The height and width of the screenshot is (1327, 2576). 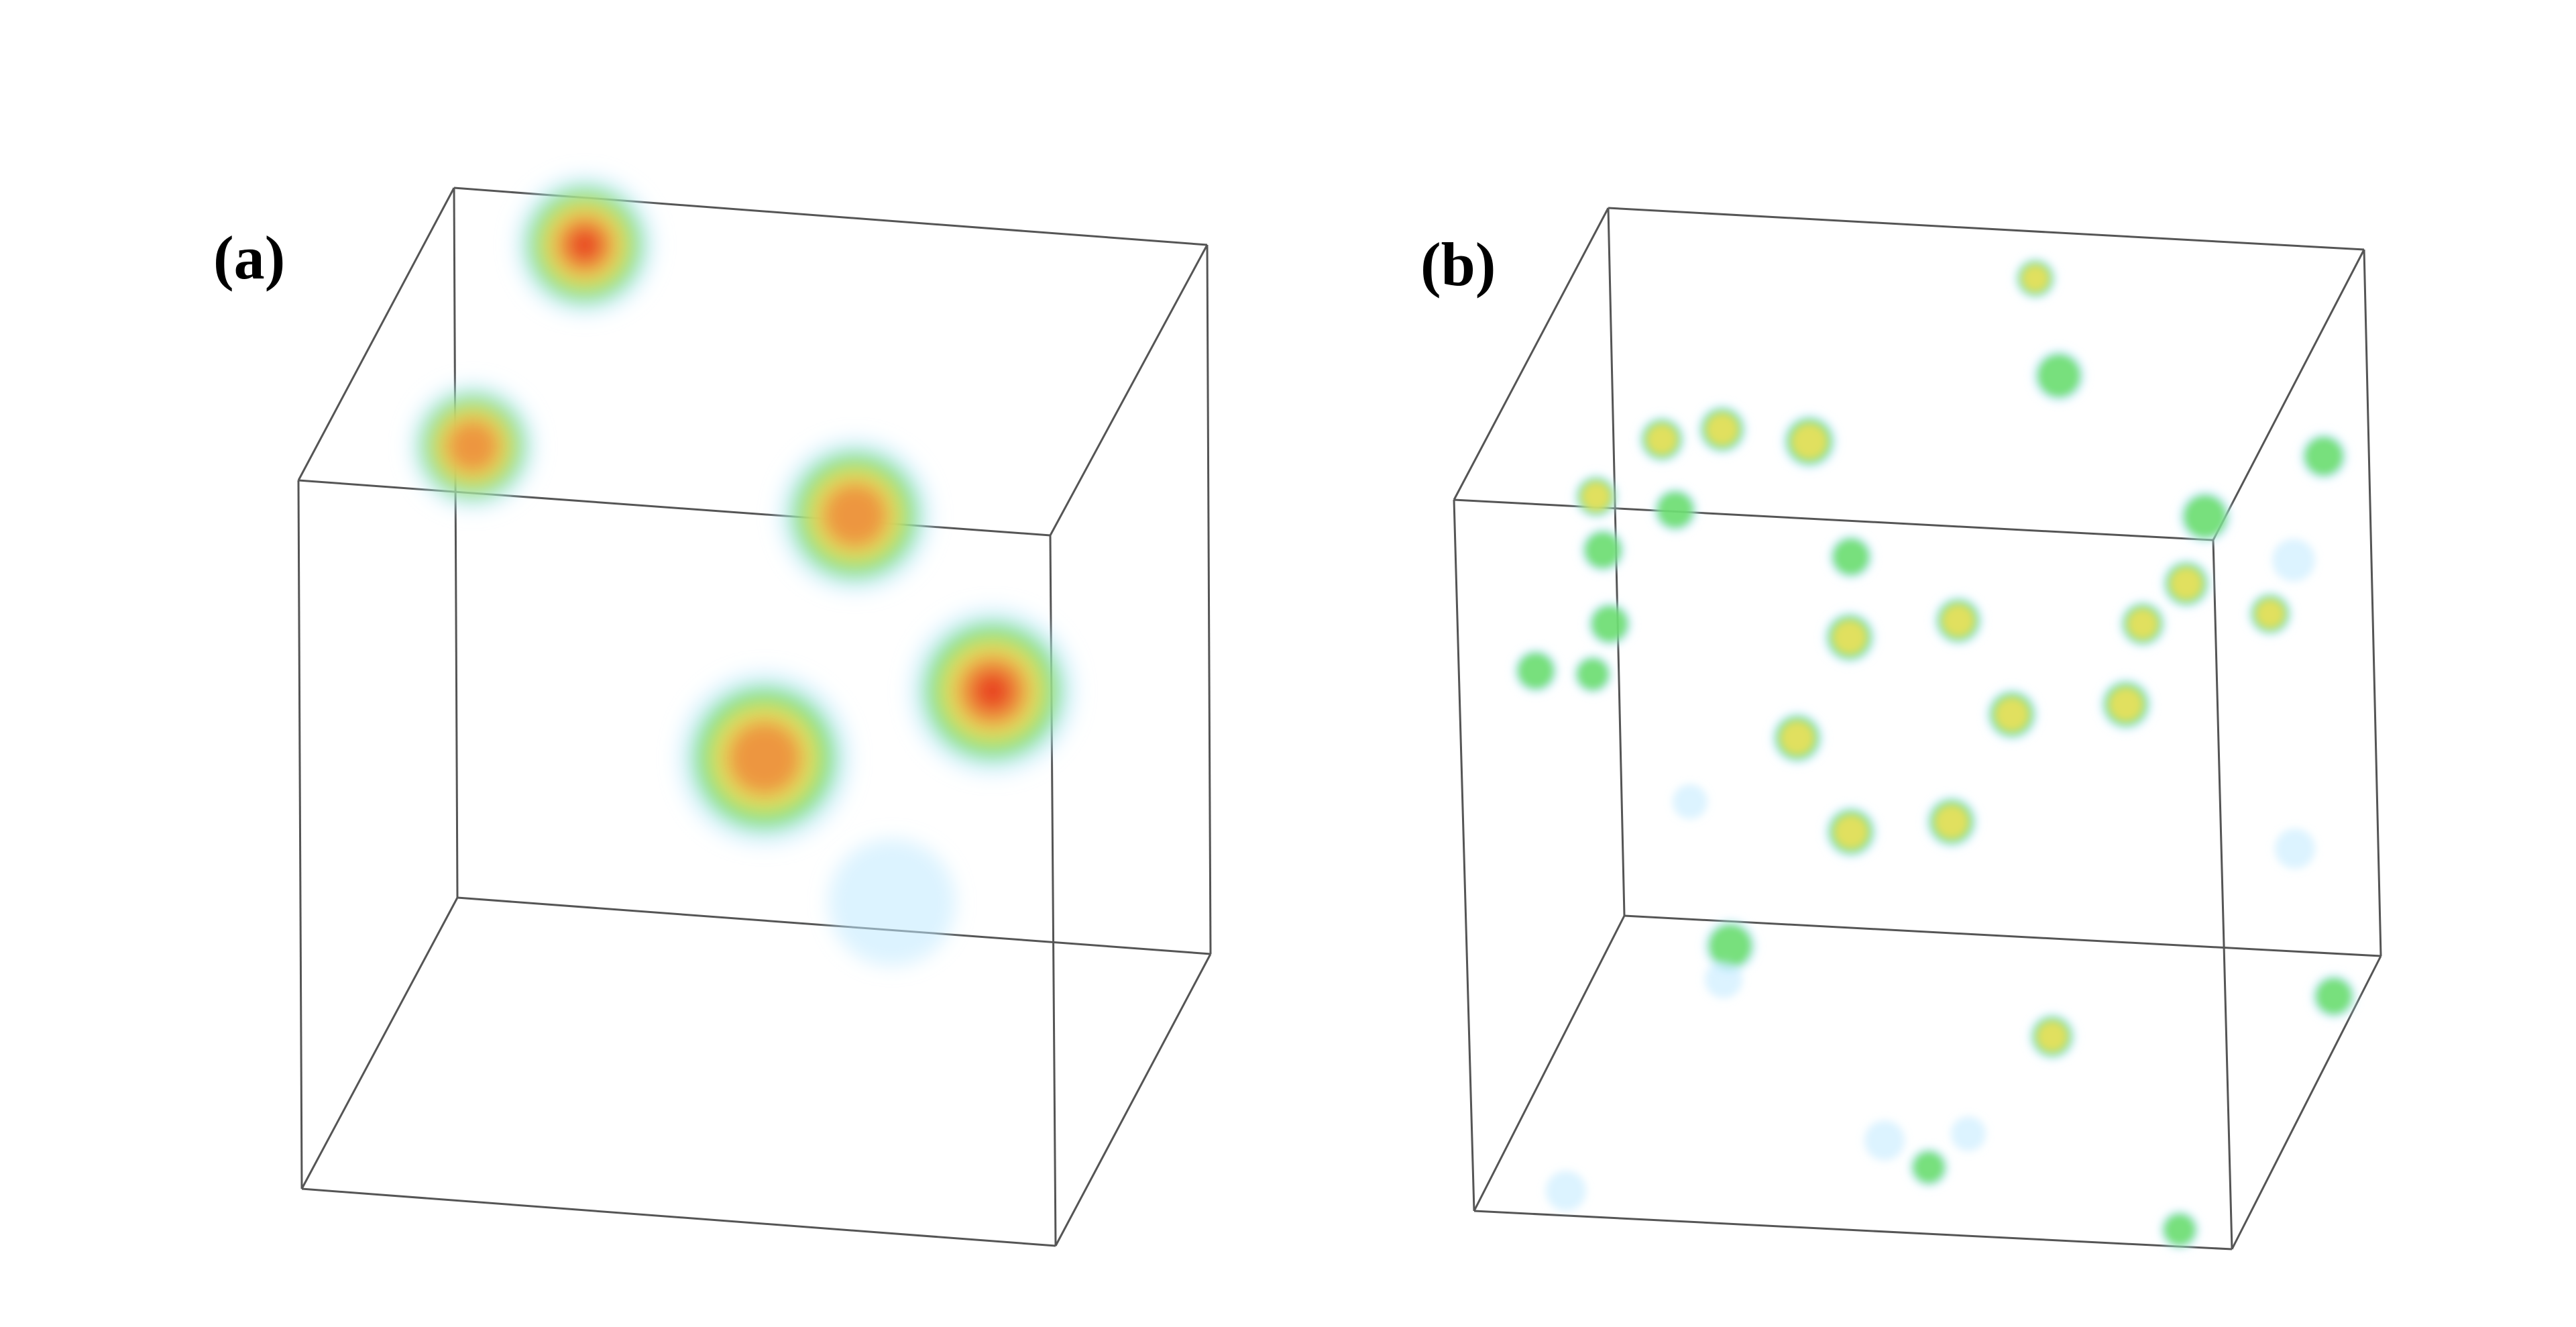 I want to click on panel-label-a: (a), so click(x=249, y=257).